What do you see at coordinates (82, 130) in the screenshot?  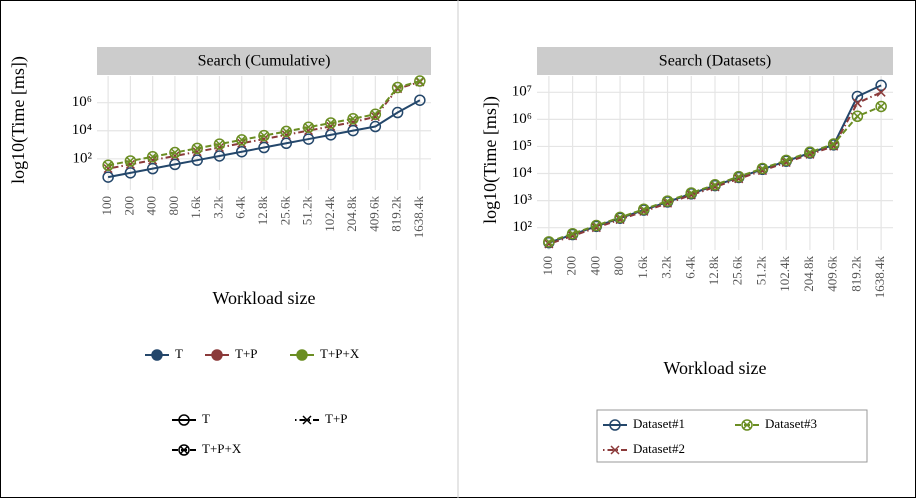 I see `y-tick-label: 10⁴` at bounding box center [82, 130].